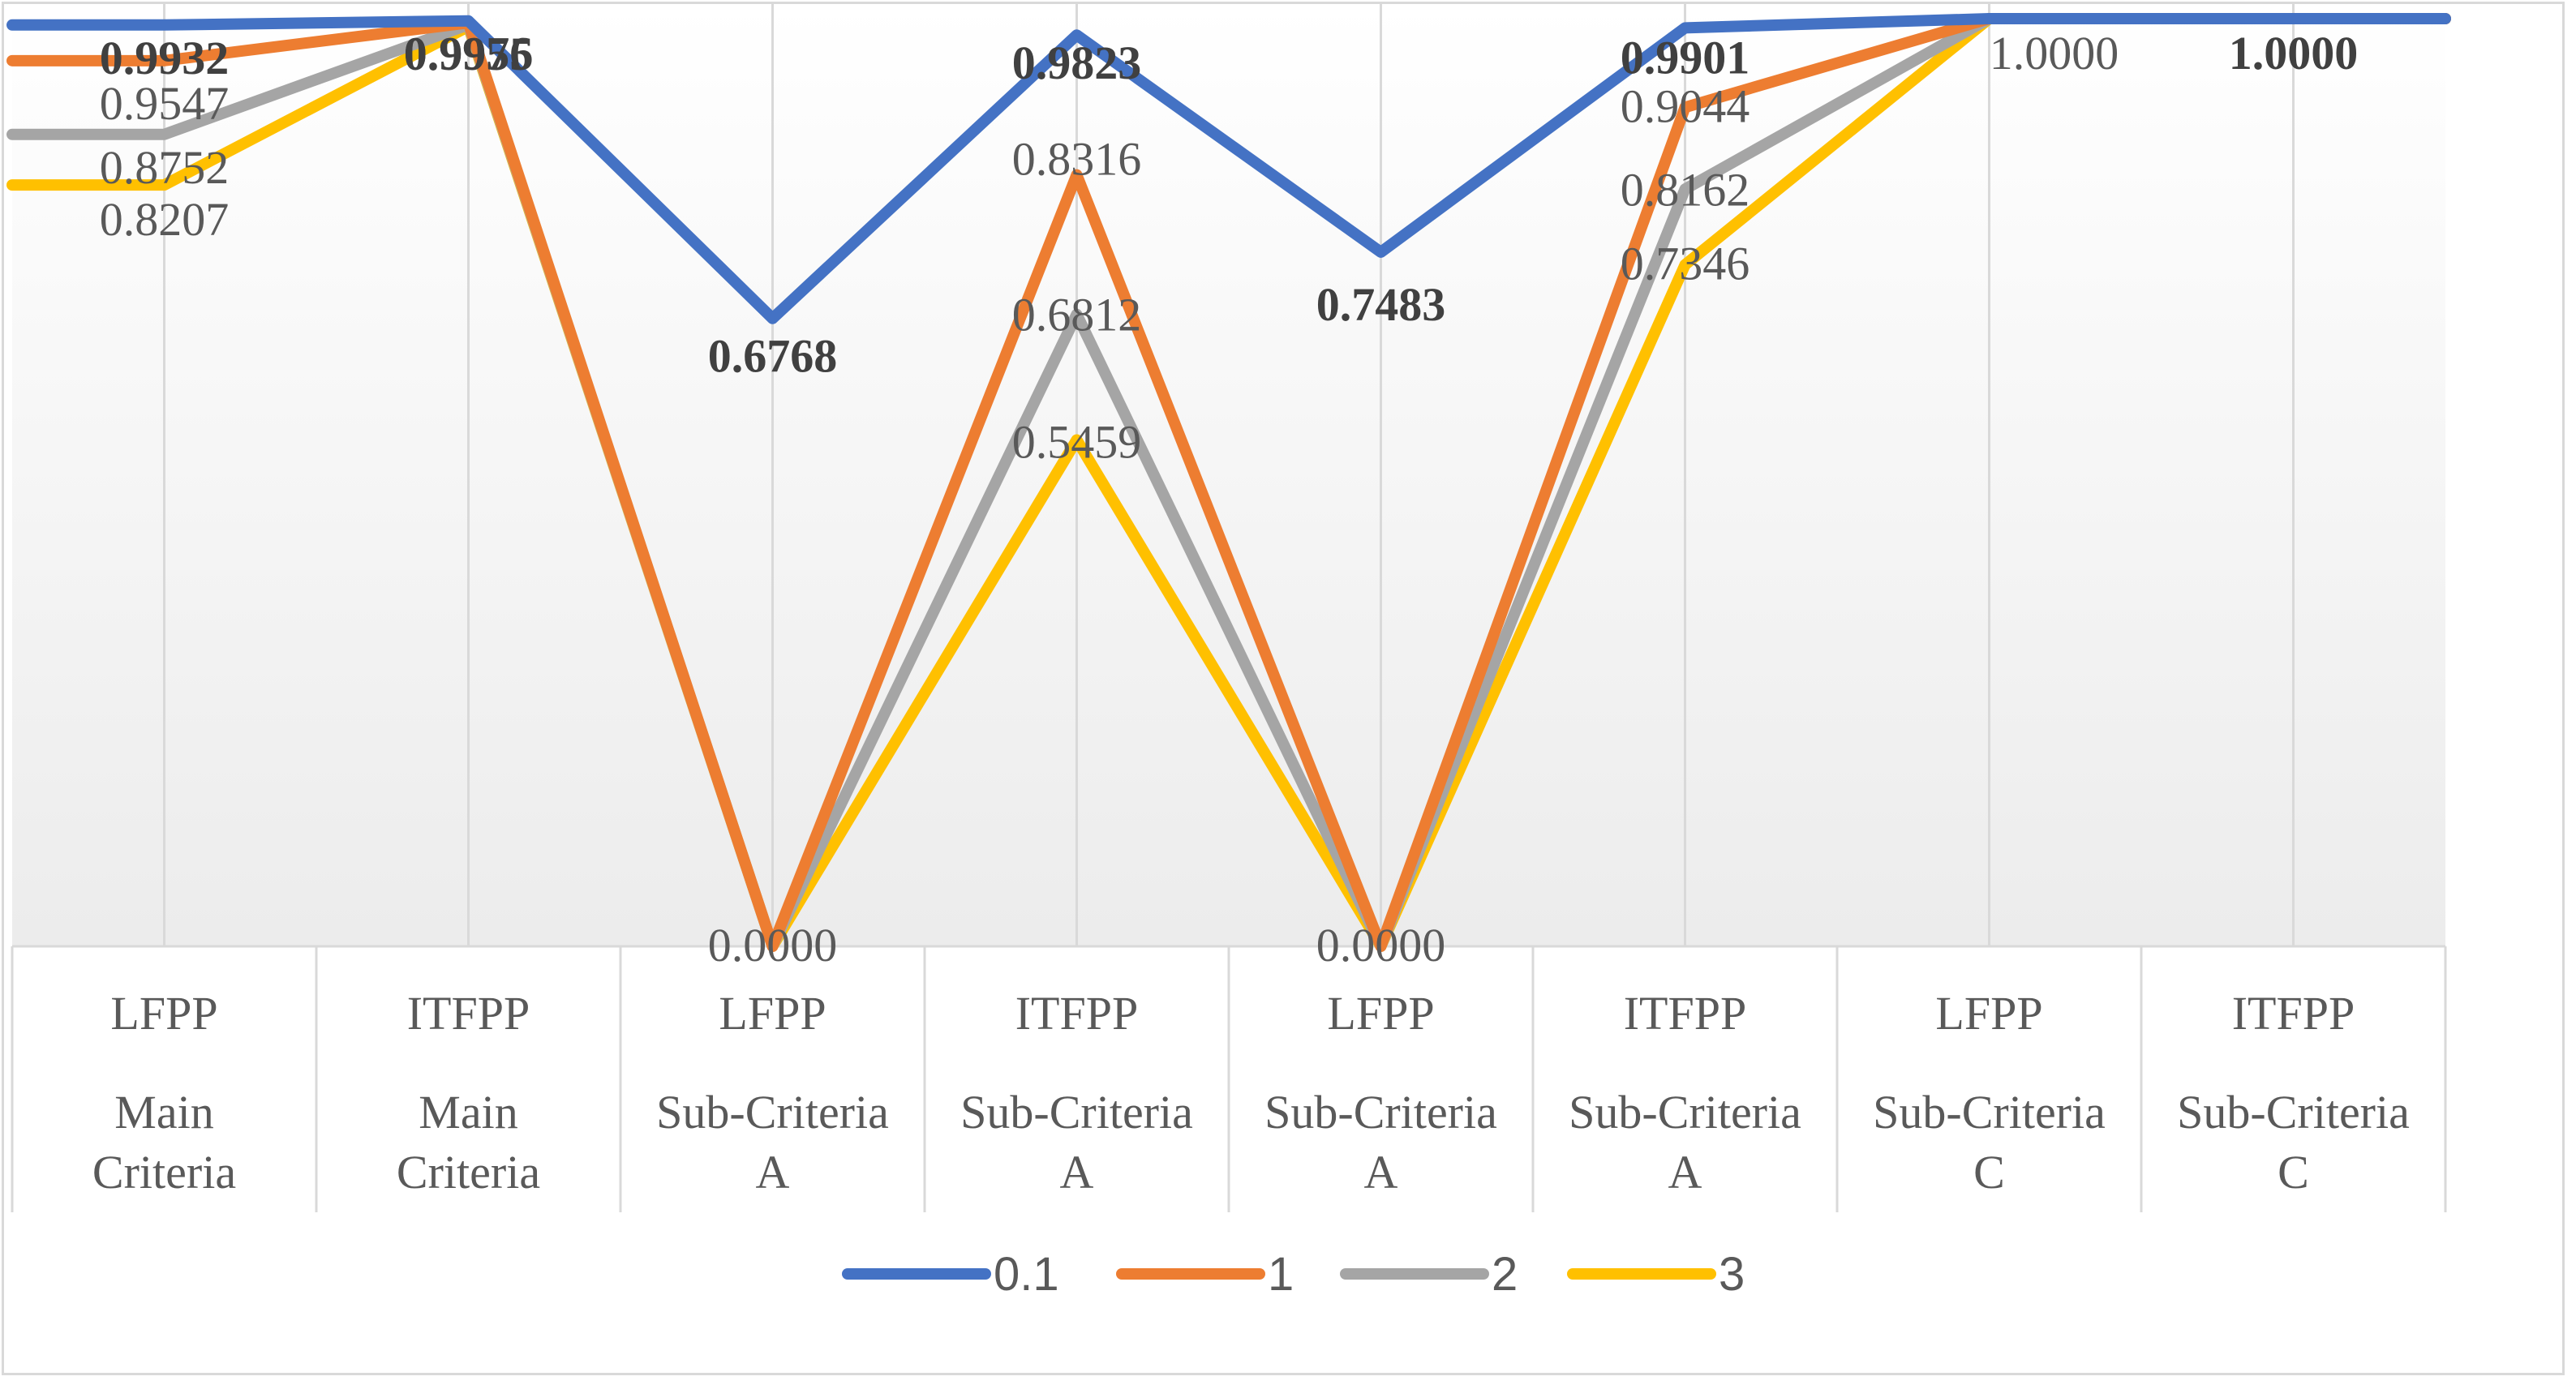 This screenshot has height=1385, width=2576. What do you see at coordinates (1685, 189) in the screenshot?
I see `data-label: 0.8162` at bounding box center [1685, 189].